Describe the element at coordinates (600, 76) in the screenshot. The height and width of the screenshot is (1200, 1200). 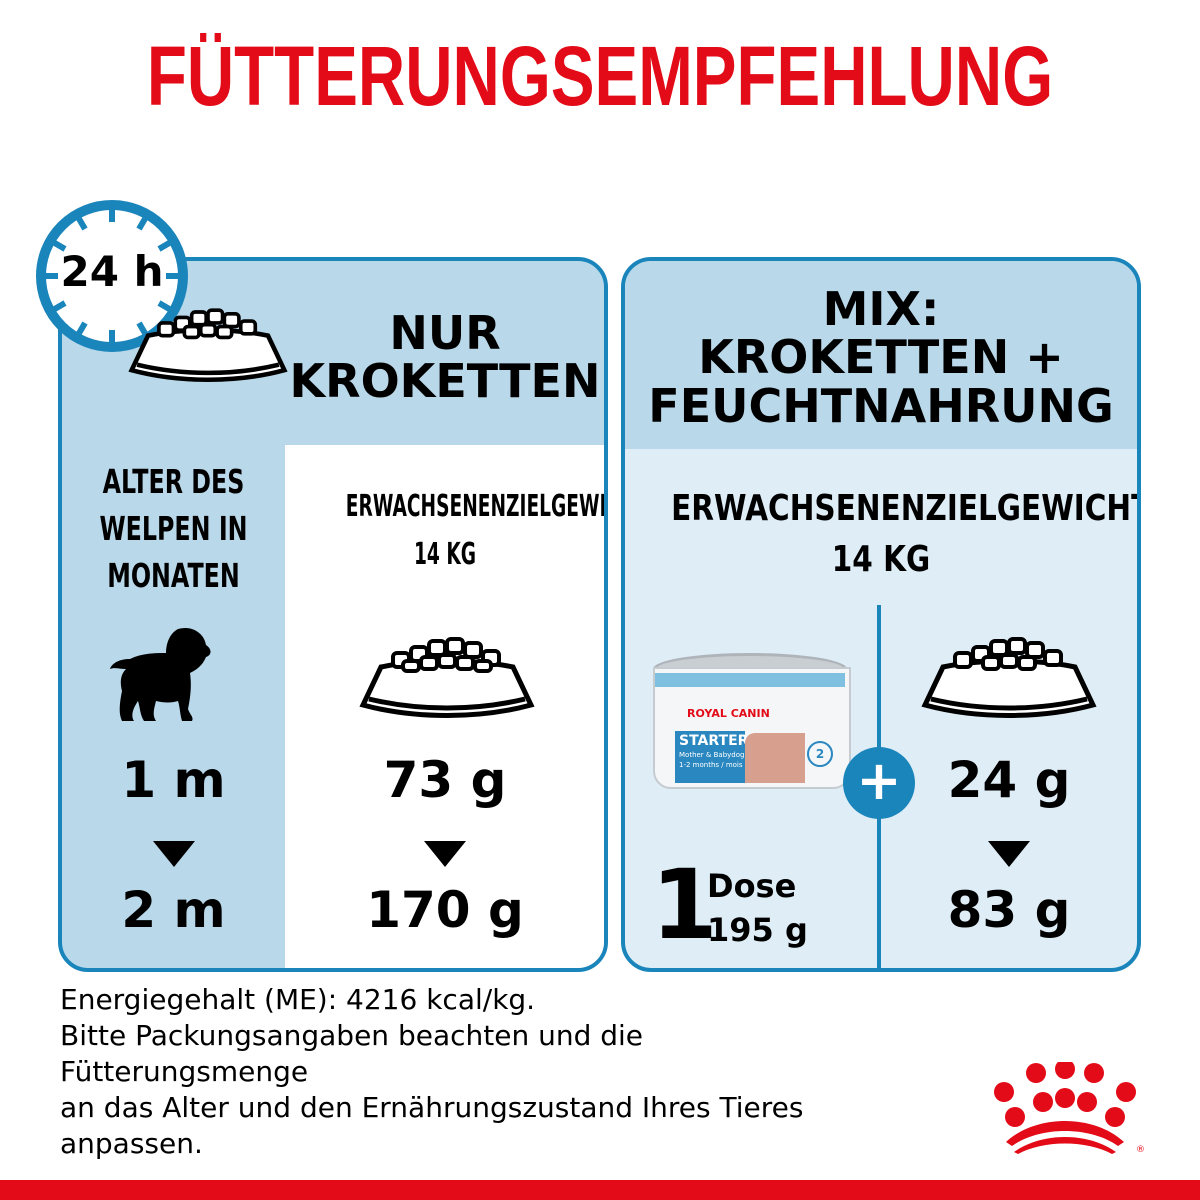
I see `page-title: FÜTTERUNGSEMPFEHLUNG` at that location.